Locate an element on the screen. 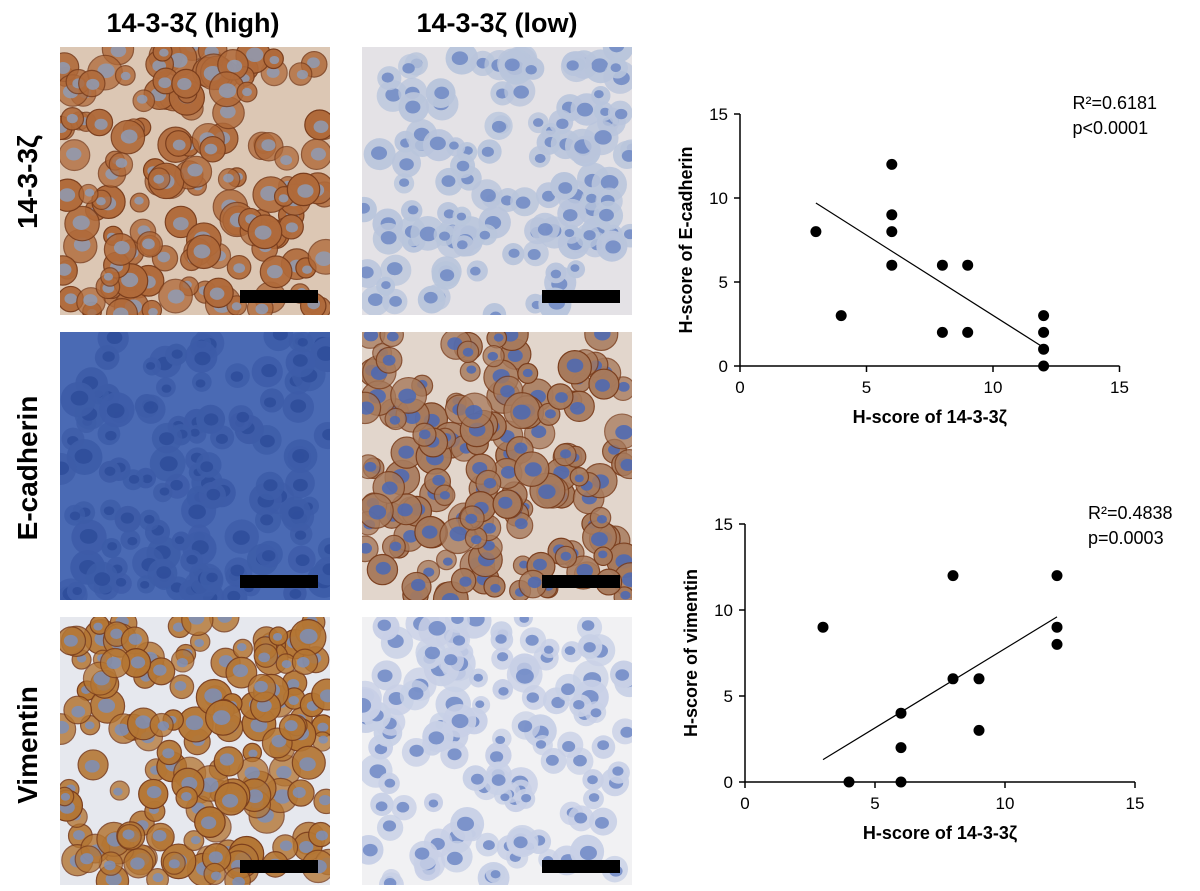 This screenshot has height=891, width=1200. micrograph-high-e-cadherin is located at coordinates (195, 466).